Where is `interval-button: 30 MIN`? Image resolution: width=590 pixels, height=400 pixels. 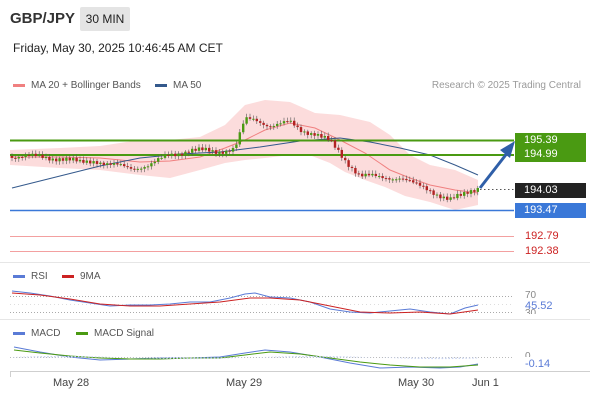 interval-button: 30 MIN is located at coordinates (105, 19).